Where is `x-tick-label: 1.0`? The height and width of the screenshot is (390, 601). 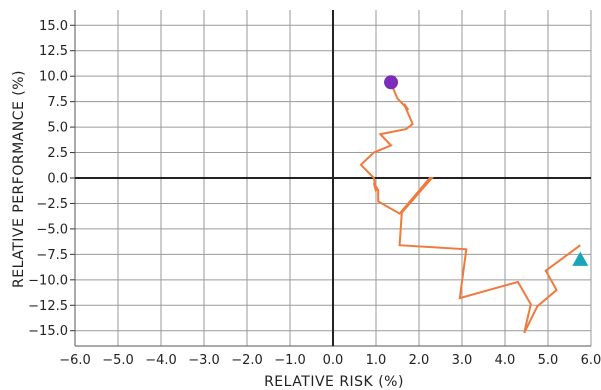
x-tick-label: 1.0 is located at coordinates (376, 360).